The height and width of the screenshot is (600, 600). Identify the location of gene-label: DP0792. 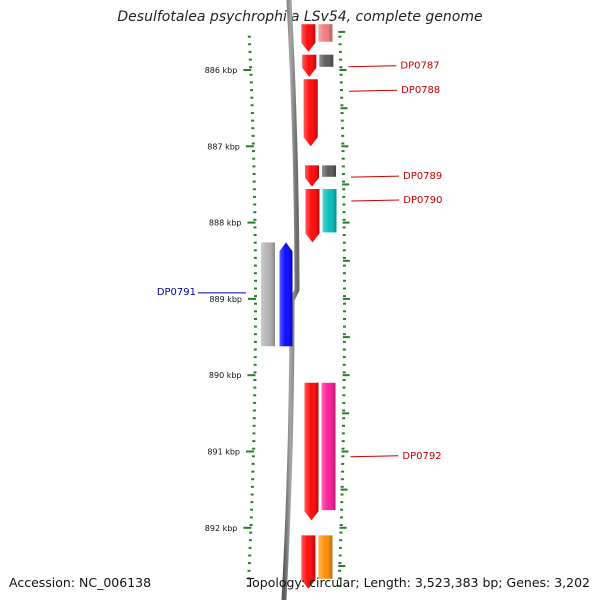
(421, 456).